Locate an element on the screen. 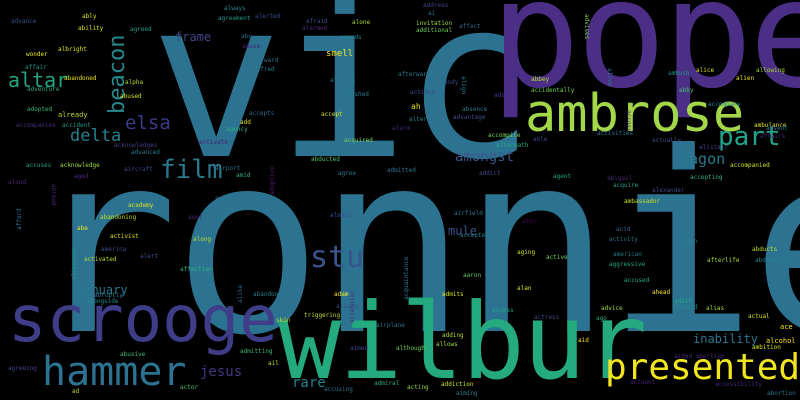 The height and width of the screenshot is (400, 800). word: acknowledge is located at coordinates (80, 165).